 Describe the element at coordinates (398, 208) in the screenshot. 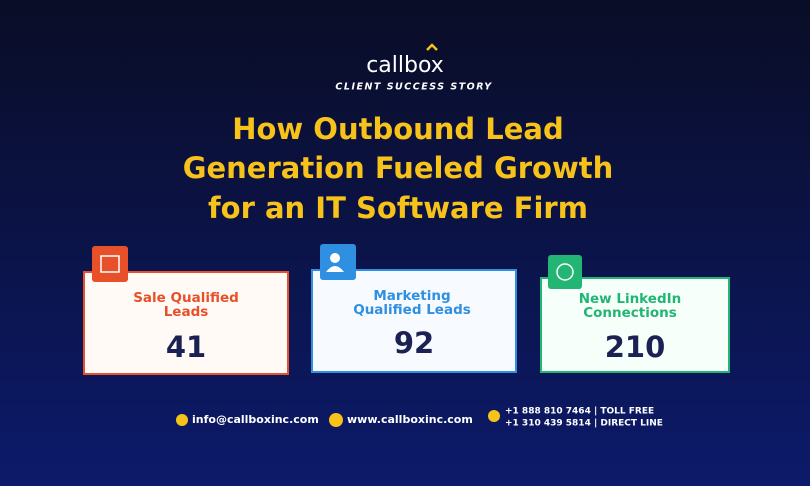

I see `title-line: for an IT Software Firm` at that location.